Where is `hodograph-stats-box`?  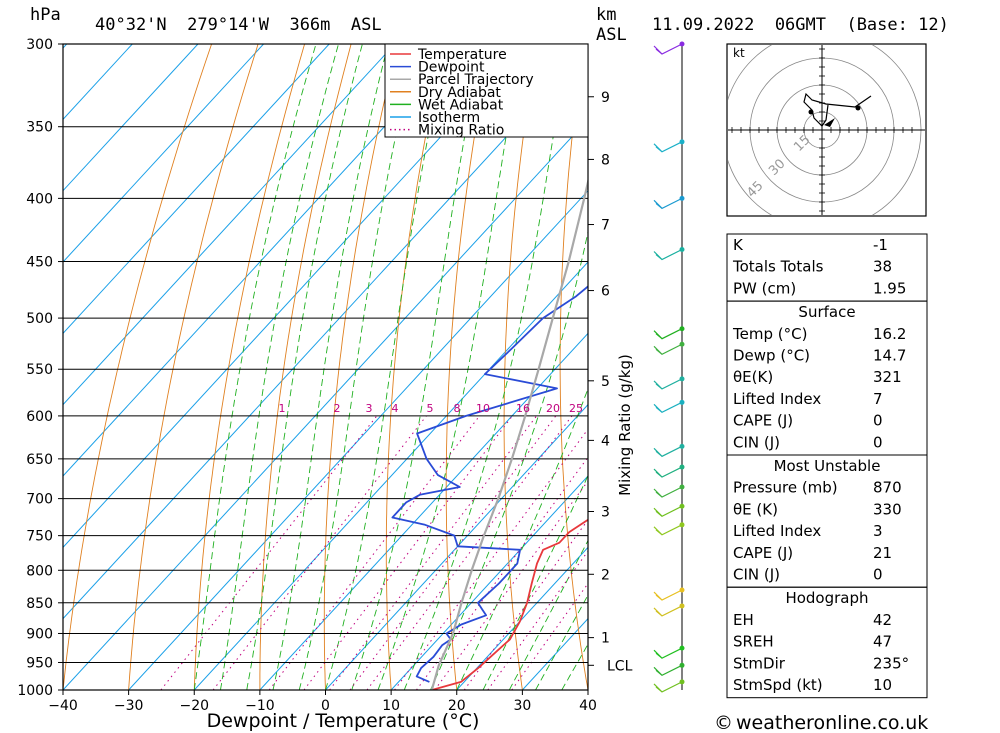
hodograph-stats-box is located at coordinates (827, 642).